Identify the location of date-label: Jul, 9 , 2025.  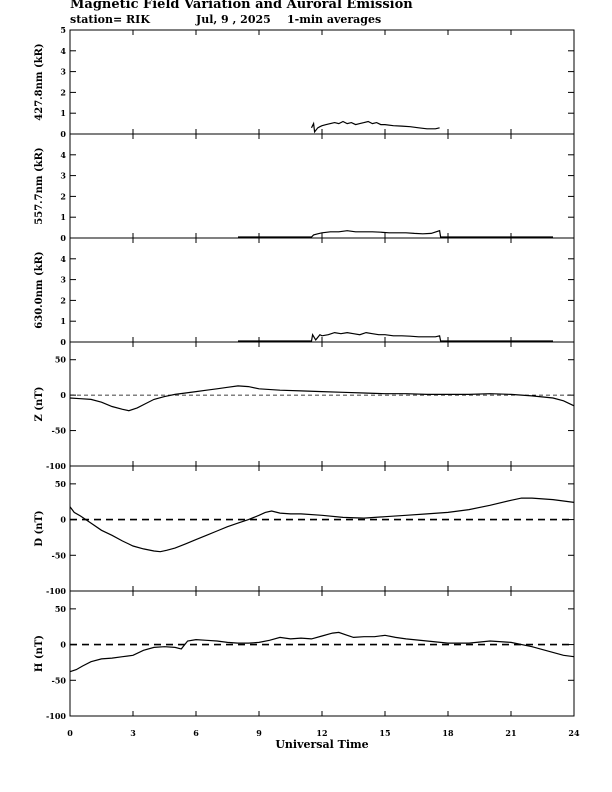
(233, 19).